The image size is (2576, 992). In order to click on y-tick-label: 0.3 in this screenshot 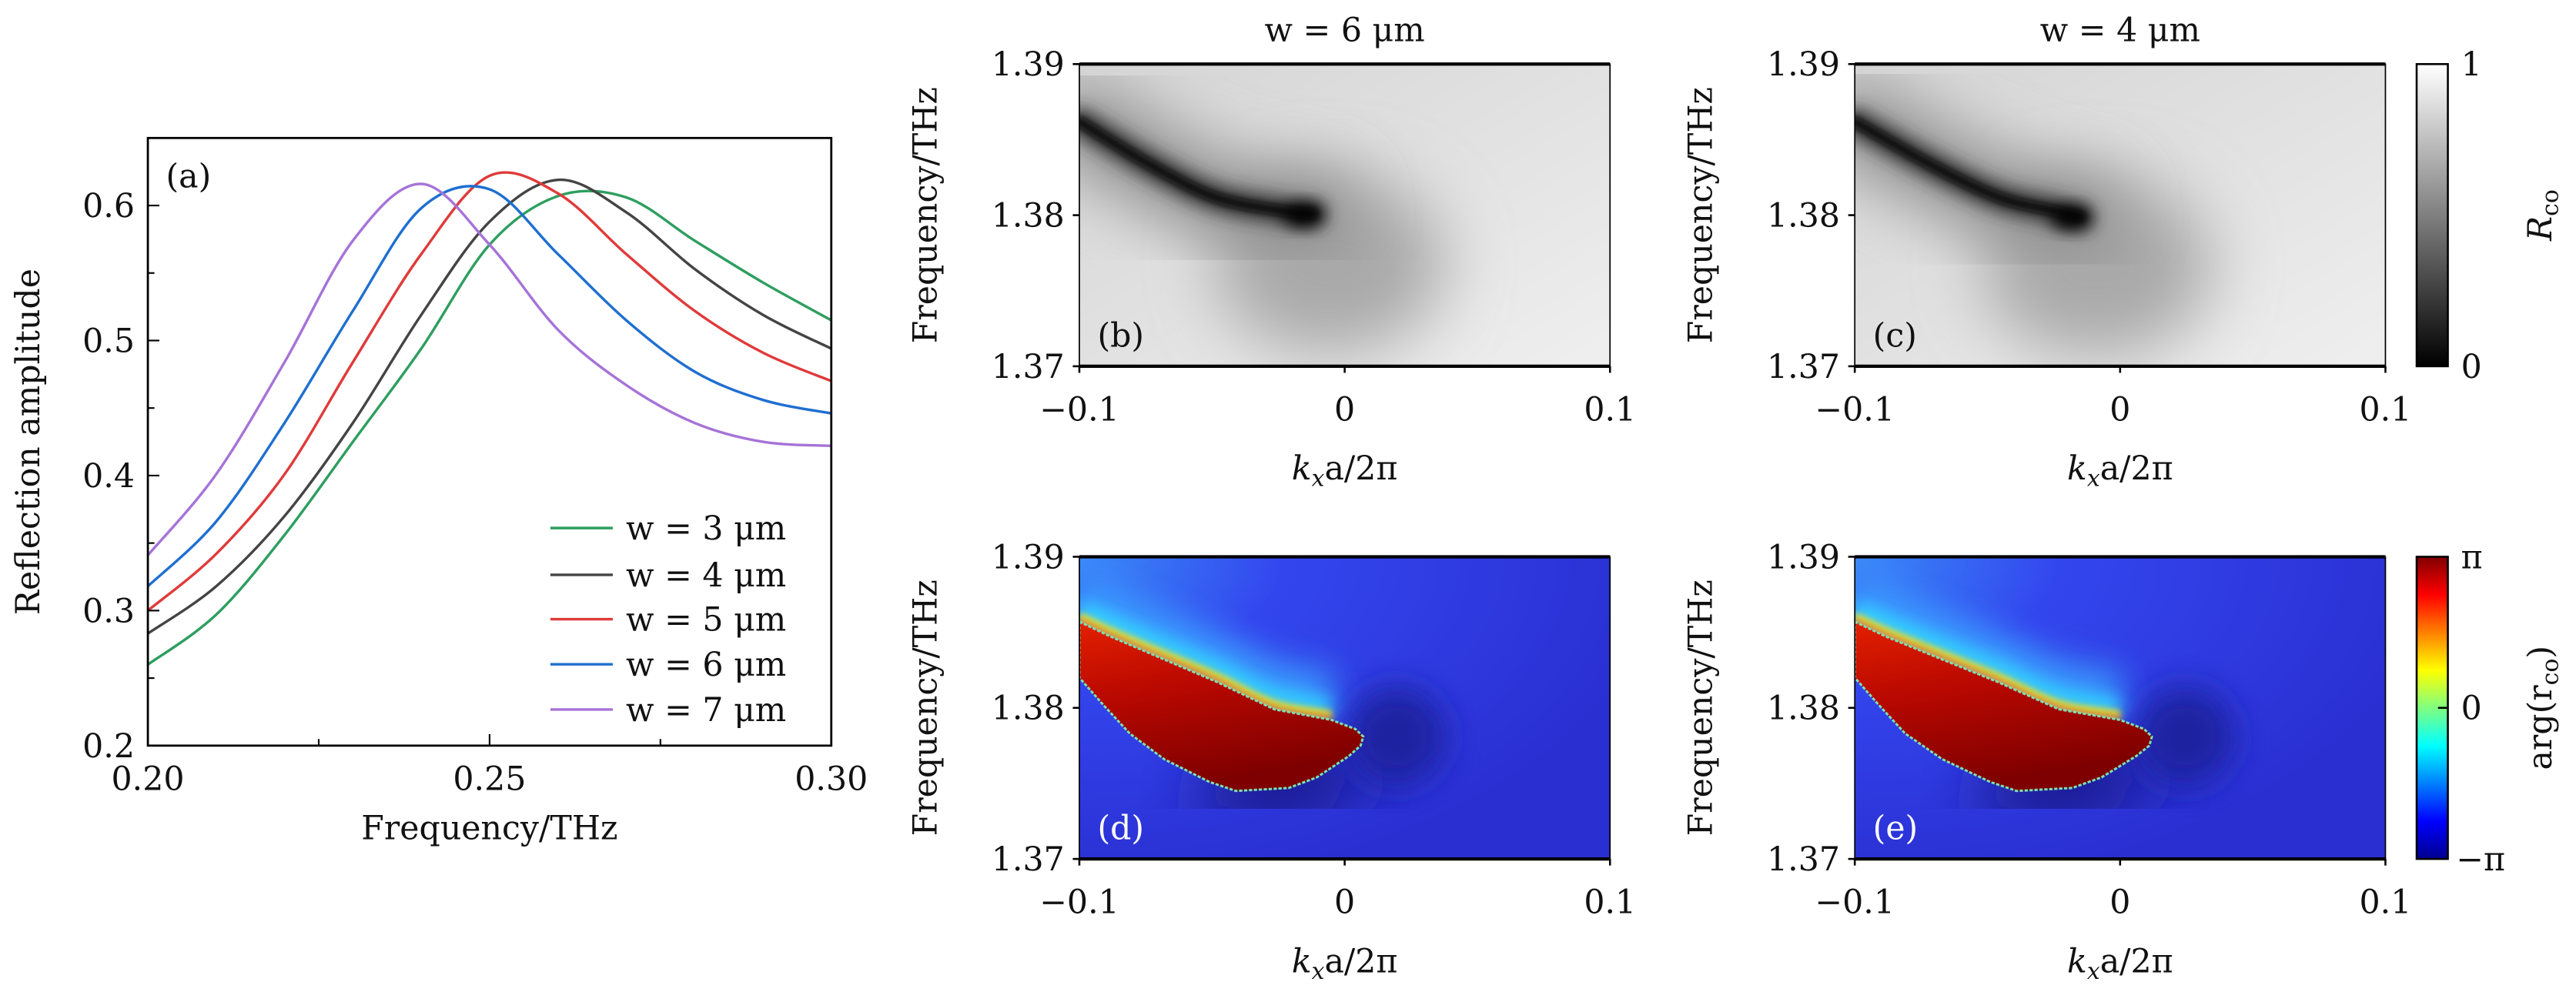, I will do `click(109, 611)`.